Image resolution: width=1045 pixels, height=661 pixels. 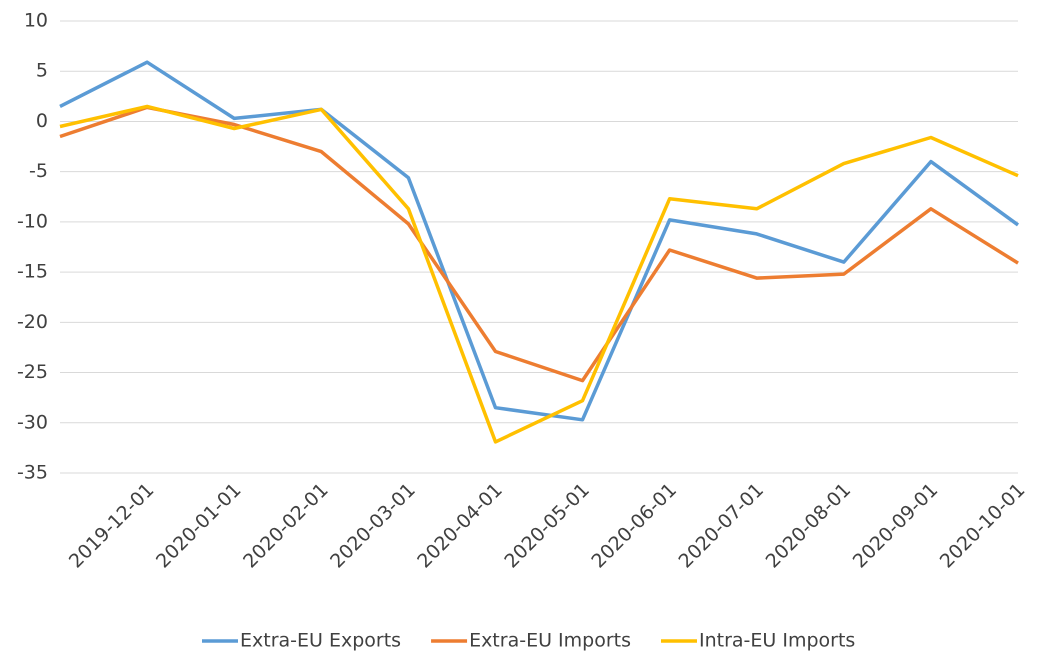 I want to click on x-tick-label: 2020-02-01, so click(x=286, y=526).